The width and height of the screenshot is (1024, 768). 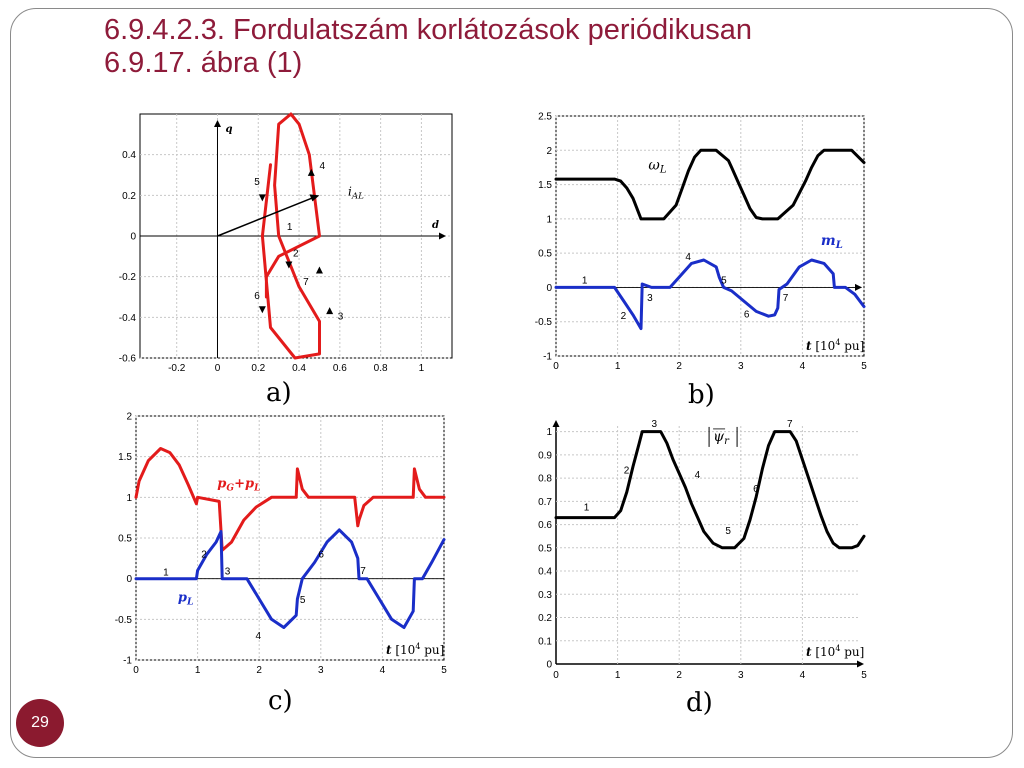 I want to click on b-annotation-3: 3, so click(x=650, y=298).